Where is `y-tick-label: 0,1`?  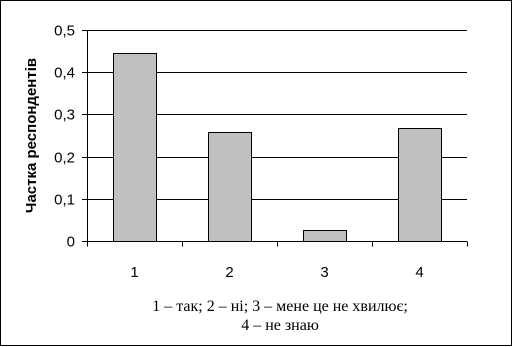 y-tick-label: 0,1 is located at coordinates (64, 200).